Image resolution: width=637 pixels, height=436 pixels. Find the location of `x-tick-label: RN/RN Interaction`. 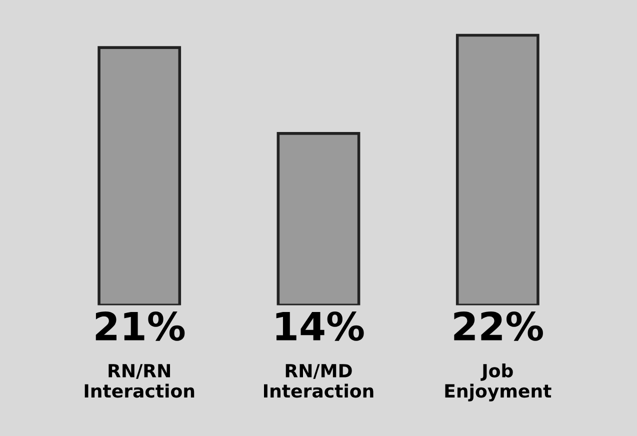

x-tick-label: RN/RN Interaction is located at coordinates (139, 381).